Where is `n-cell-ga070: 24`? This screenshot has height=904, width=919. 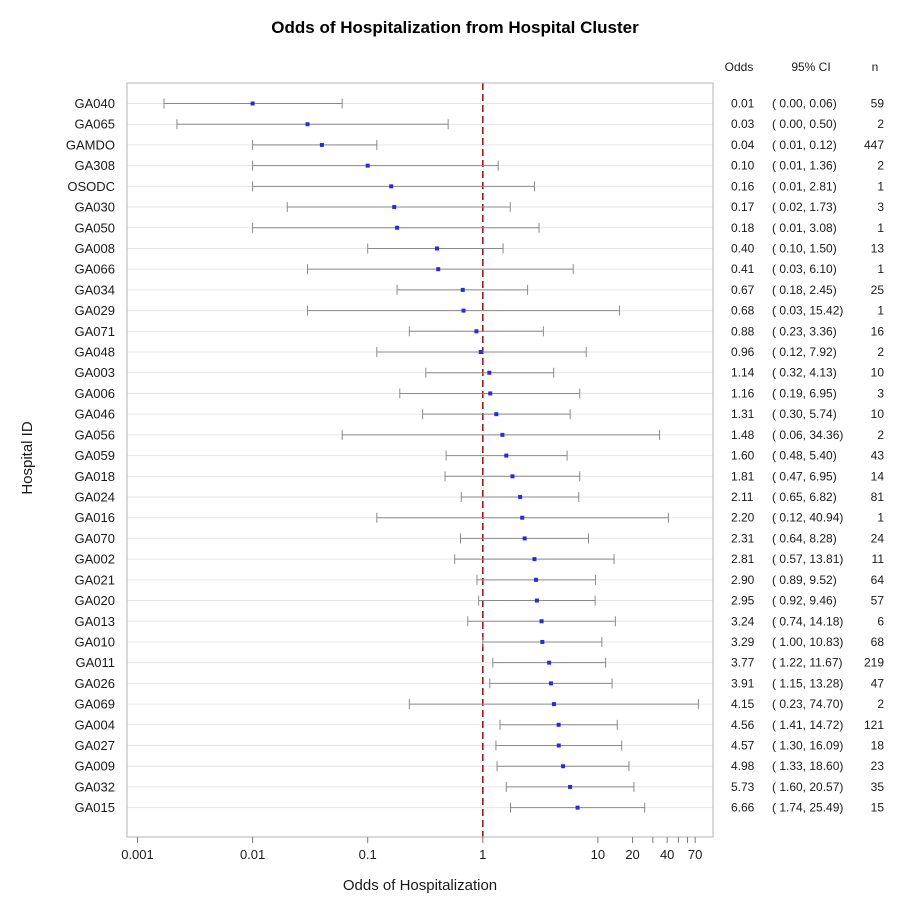
n-cell-ga070: 24 is located at coordinates (878, 538).